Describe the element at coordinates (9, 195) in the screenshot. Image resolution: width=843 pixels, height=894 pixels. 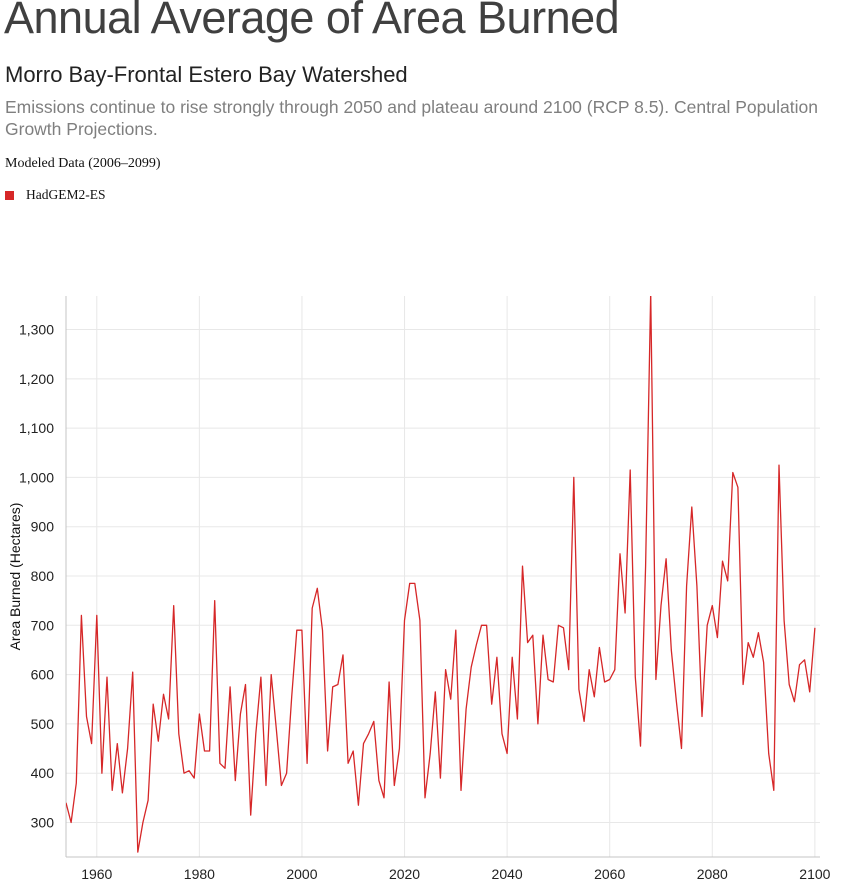
I see `legend-swatch-icon` at that location.